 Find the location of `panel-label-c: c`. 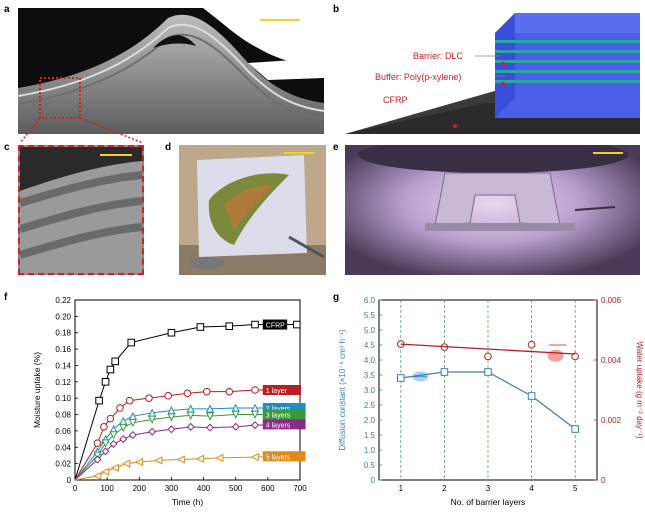

panel-label-c: c is located at coordinates (7, 147).